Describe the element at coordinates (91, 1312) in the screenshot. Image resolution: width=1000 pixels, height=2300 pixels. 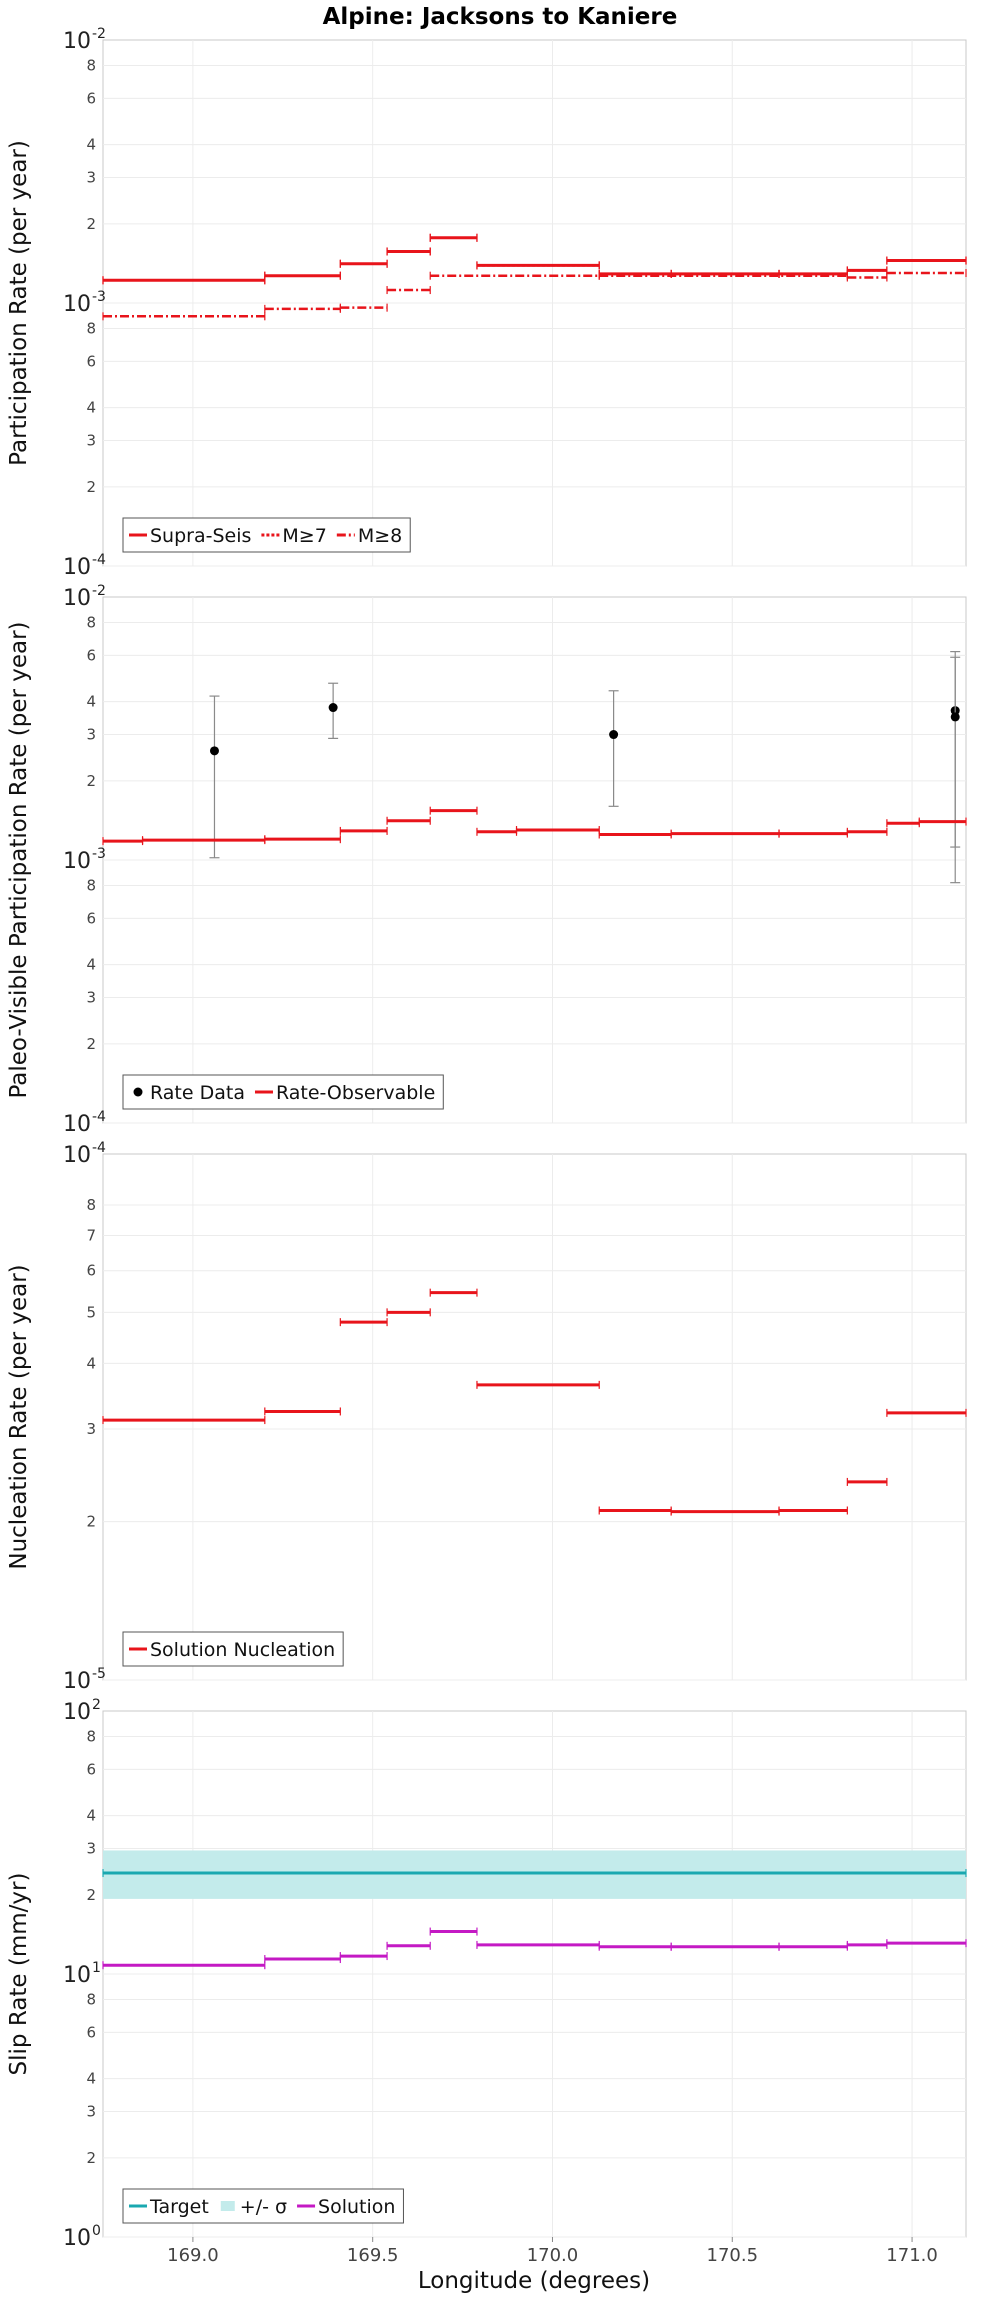
I see `y-tick-label: 5` at that location.